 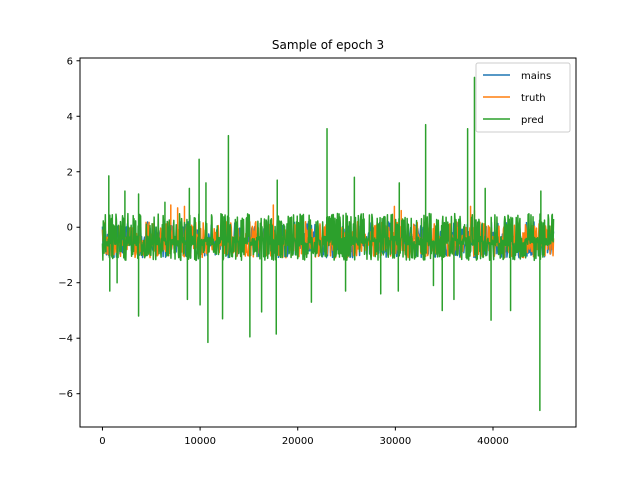 What do you see at coordinates (65, 394) in the screenshot?
I see `y-tick-label: −6` at bounding box center [65, 394].